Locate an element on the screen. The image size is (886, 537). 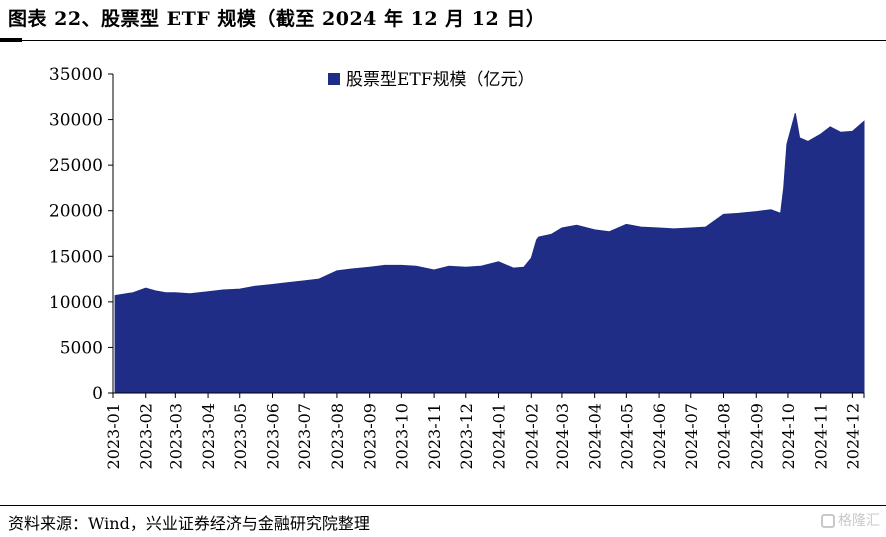
x-tick-label: 2024-02 is located at coordinates (531, 436).